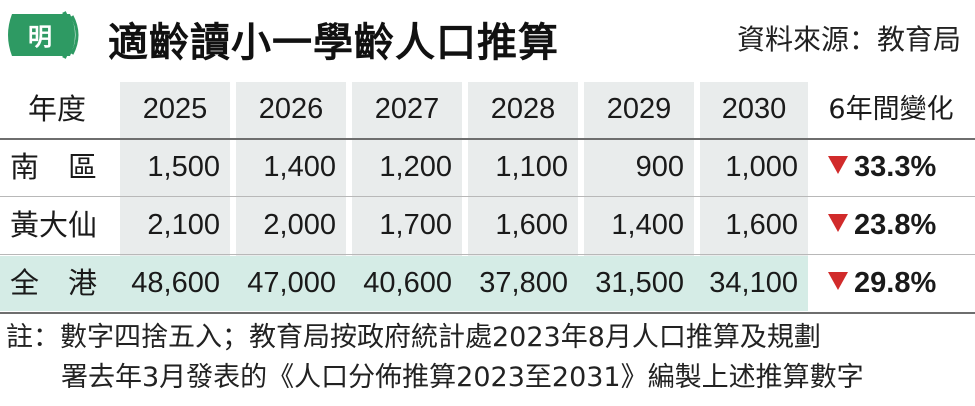  What do you see at coordinates (895, 167) in the screenshot?
I see `change-value: 33.3%` at bounding box center [895, 167].